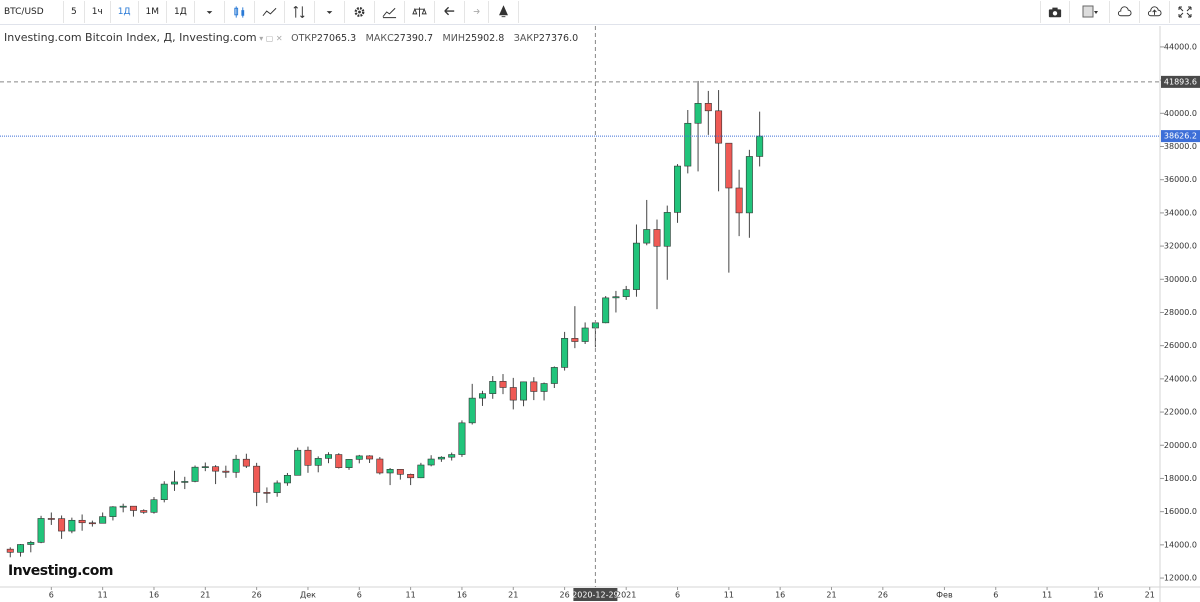 Image resolution: width=1200 pixels, height=602 pixels. I want to click on toolbar: BTC/USD 5 1ч 1Д 1М 1Д, so click(600, 12).